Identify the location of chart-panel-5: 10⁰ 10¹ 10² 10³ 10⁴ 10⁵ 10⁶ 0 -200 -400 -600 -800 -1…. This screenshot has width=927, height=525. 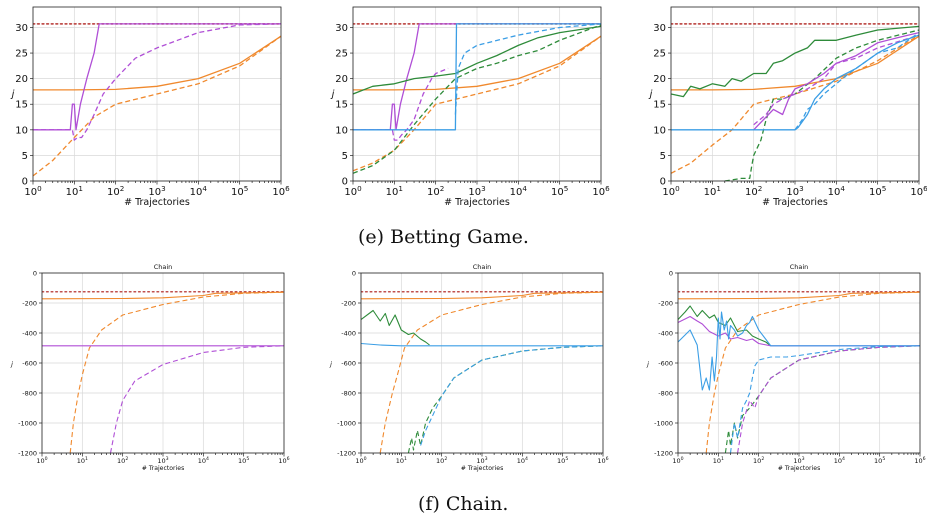
(469, 367).